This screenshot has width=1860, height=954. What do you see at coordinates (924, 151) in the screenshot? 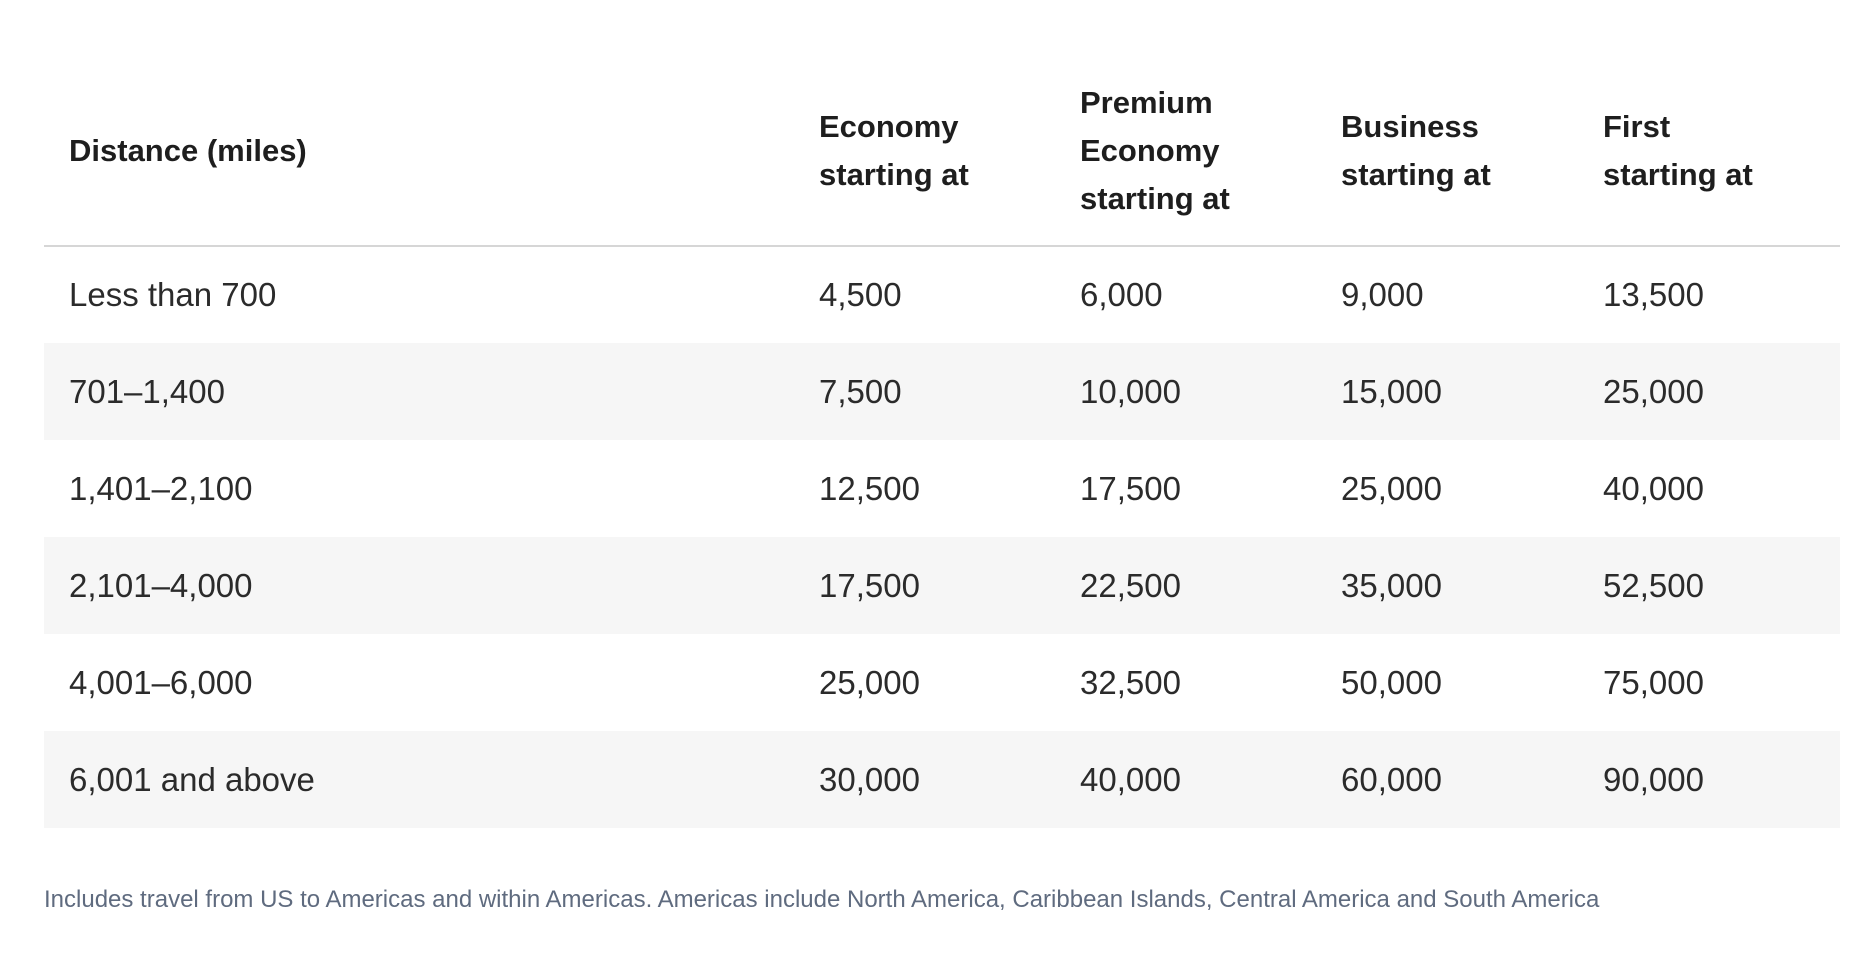
I see `header-economy: Economy starting at` at bounding box center [924, 151].